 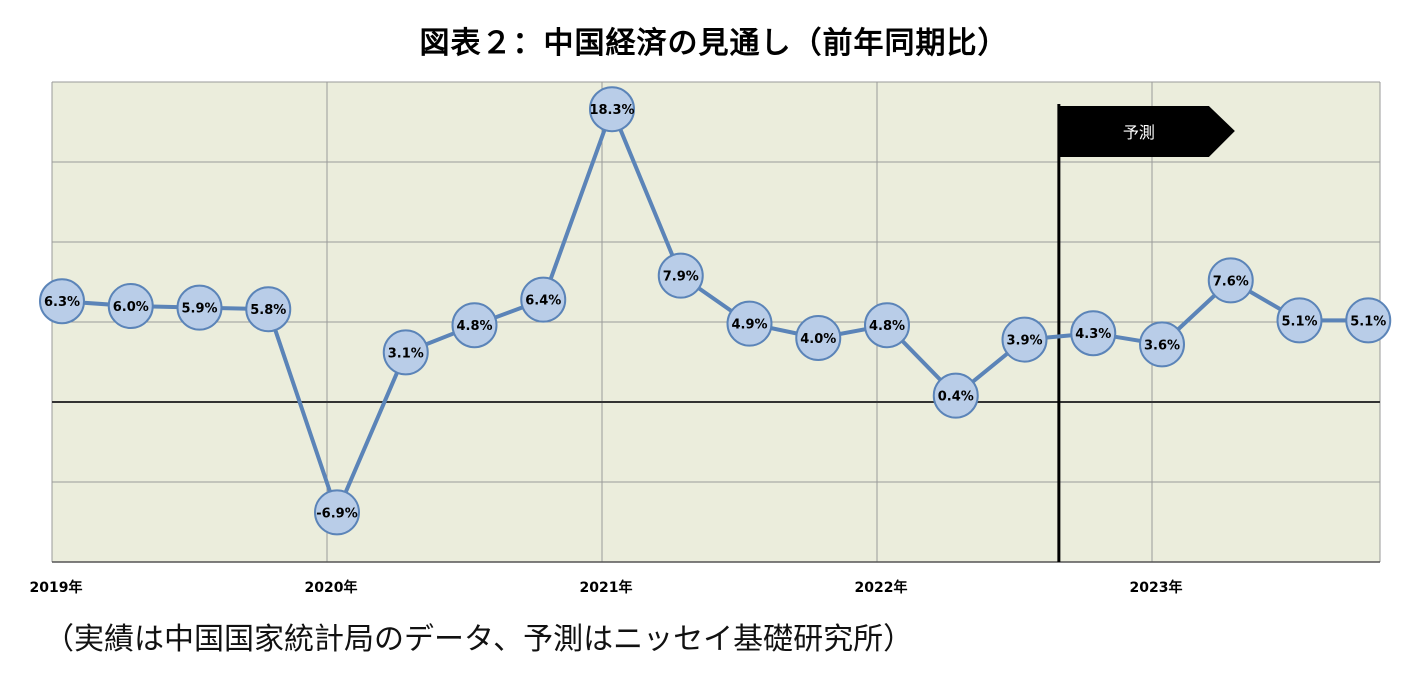 I want to click on data-point: 7.6%, so click(x=1230, y=280).